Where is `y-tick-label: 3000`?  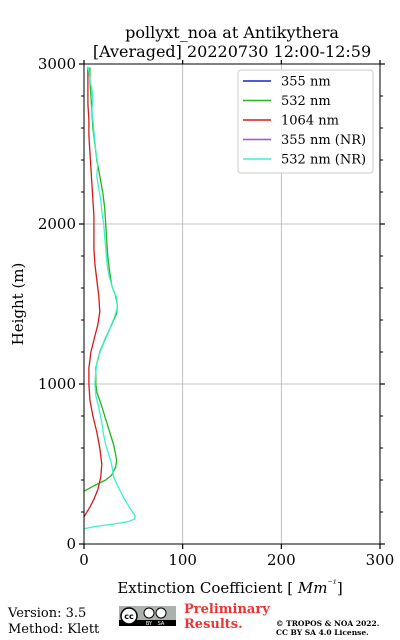 y-tick-label: 3000 is located at coordinates (57, 64).